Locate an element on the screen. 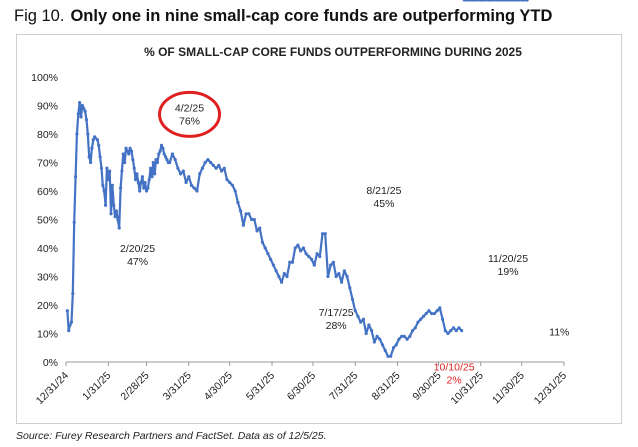 This screenshot has width=638, height=447. annotation-value: 2% is located at coordinates (454, 380).